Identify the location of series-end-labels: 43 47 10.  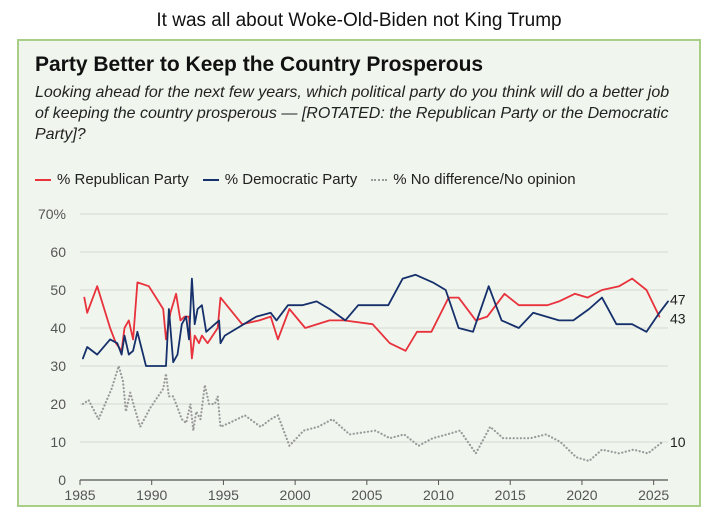
(678, 370).